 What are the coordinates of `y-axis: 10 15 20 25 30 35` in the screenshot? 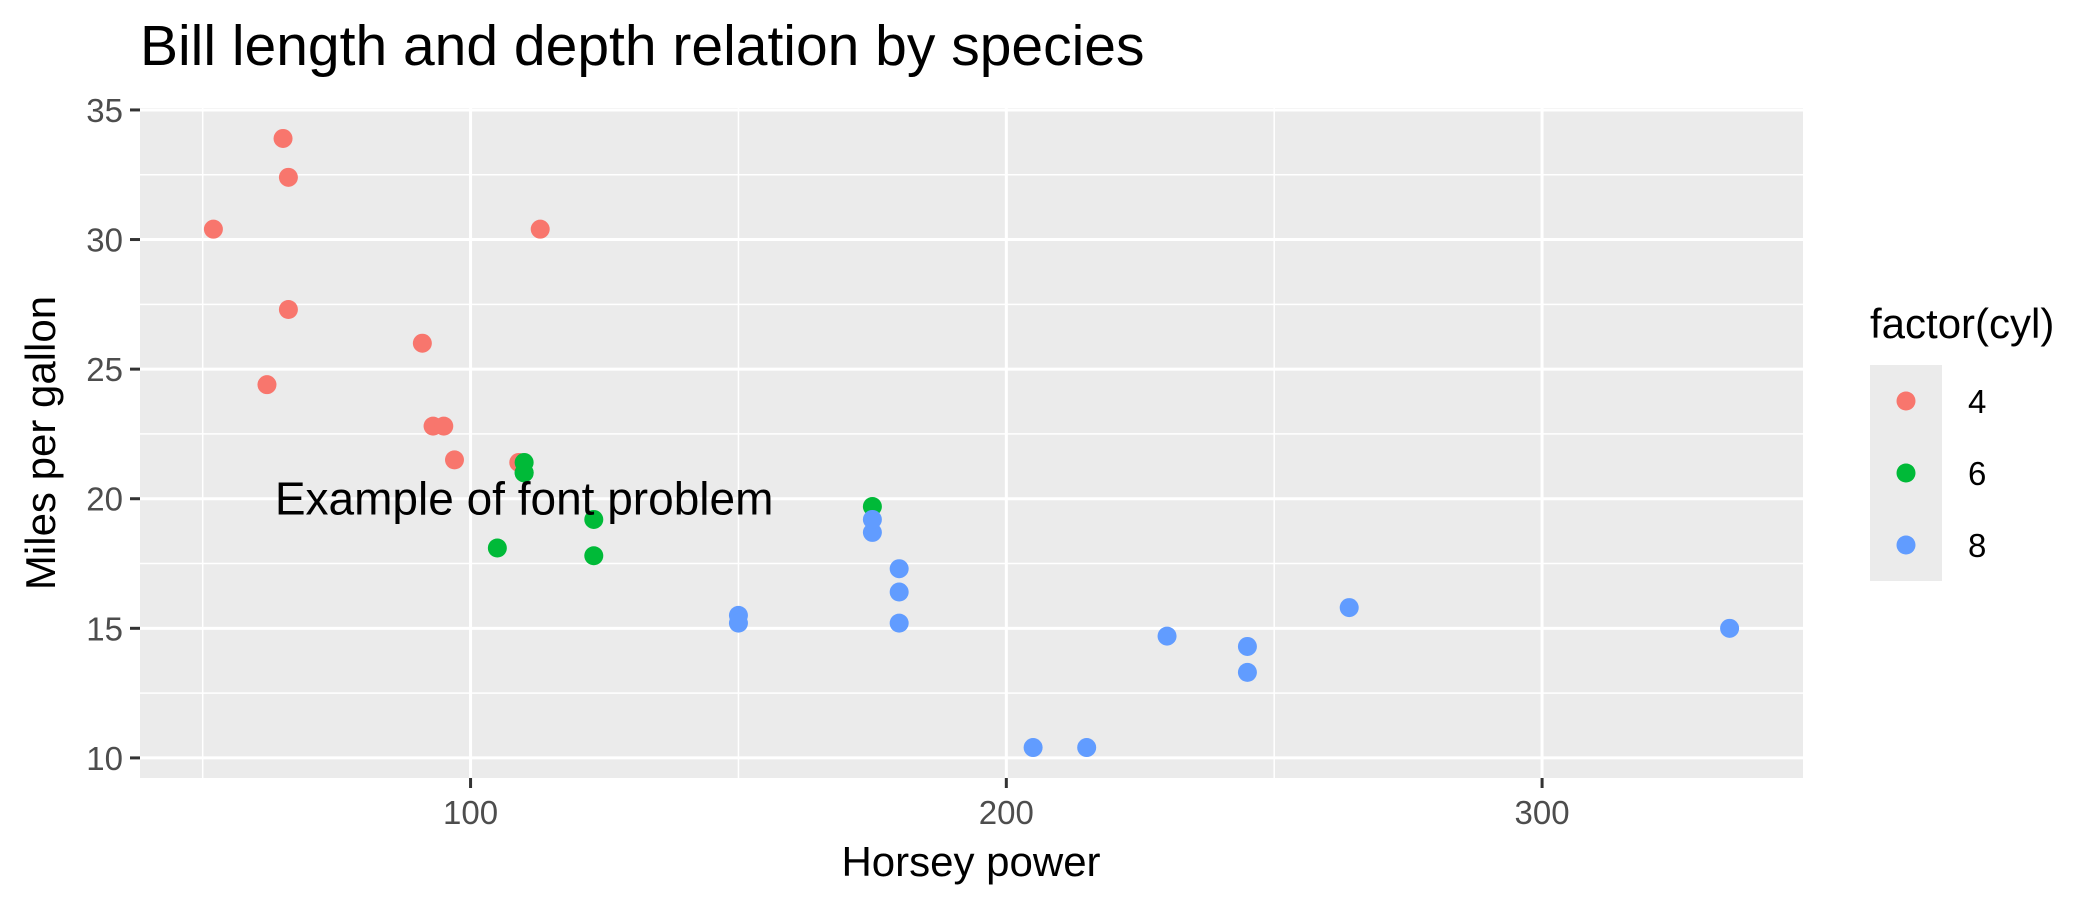 It's located at (113, 434).